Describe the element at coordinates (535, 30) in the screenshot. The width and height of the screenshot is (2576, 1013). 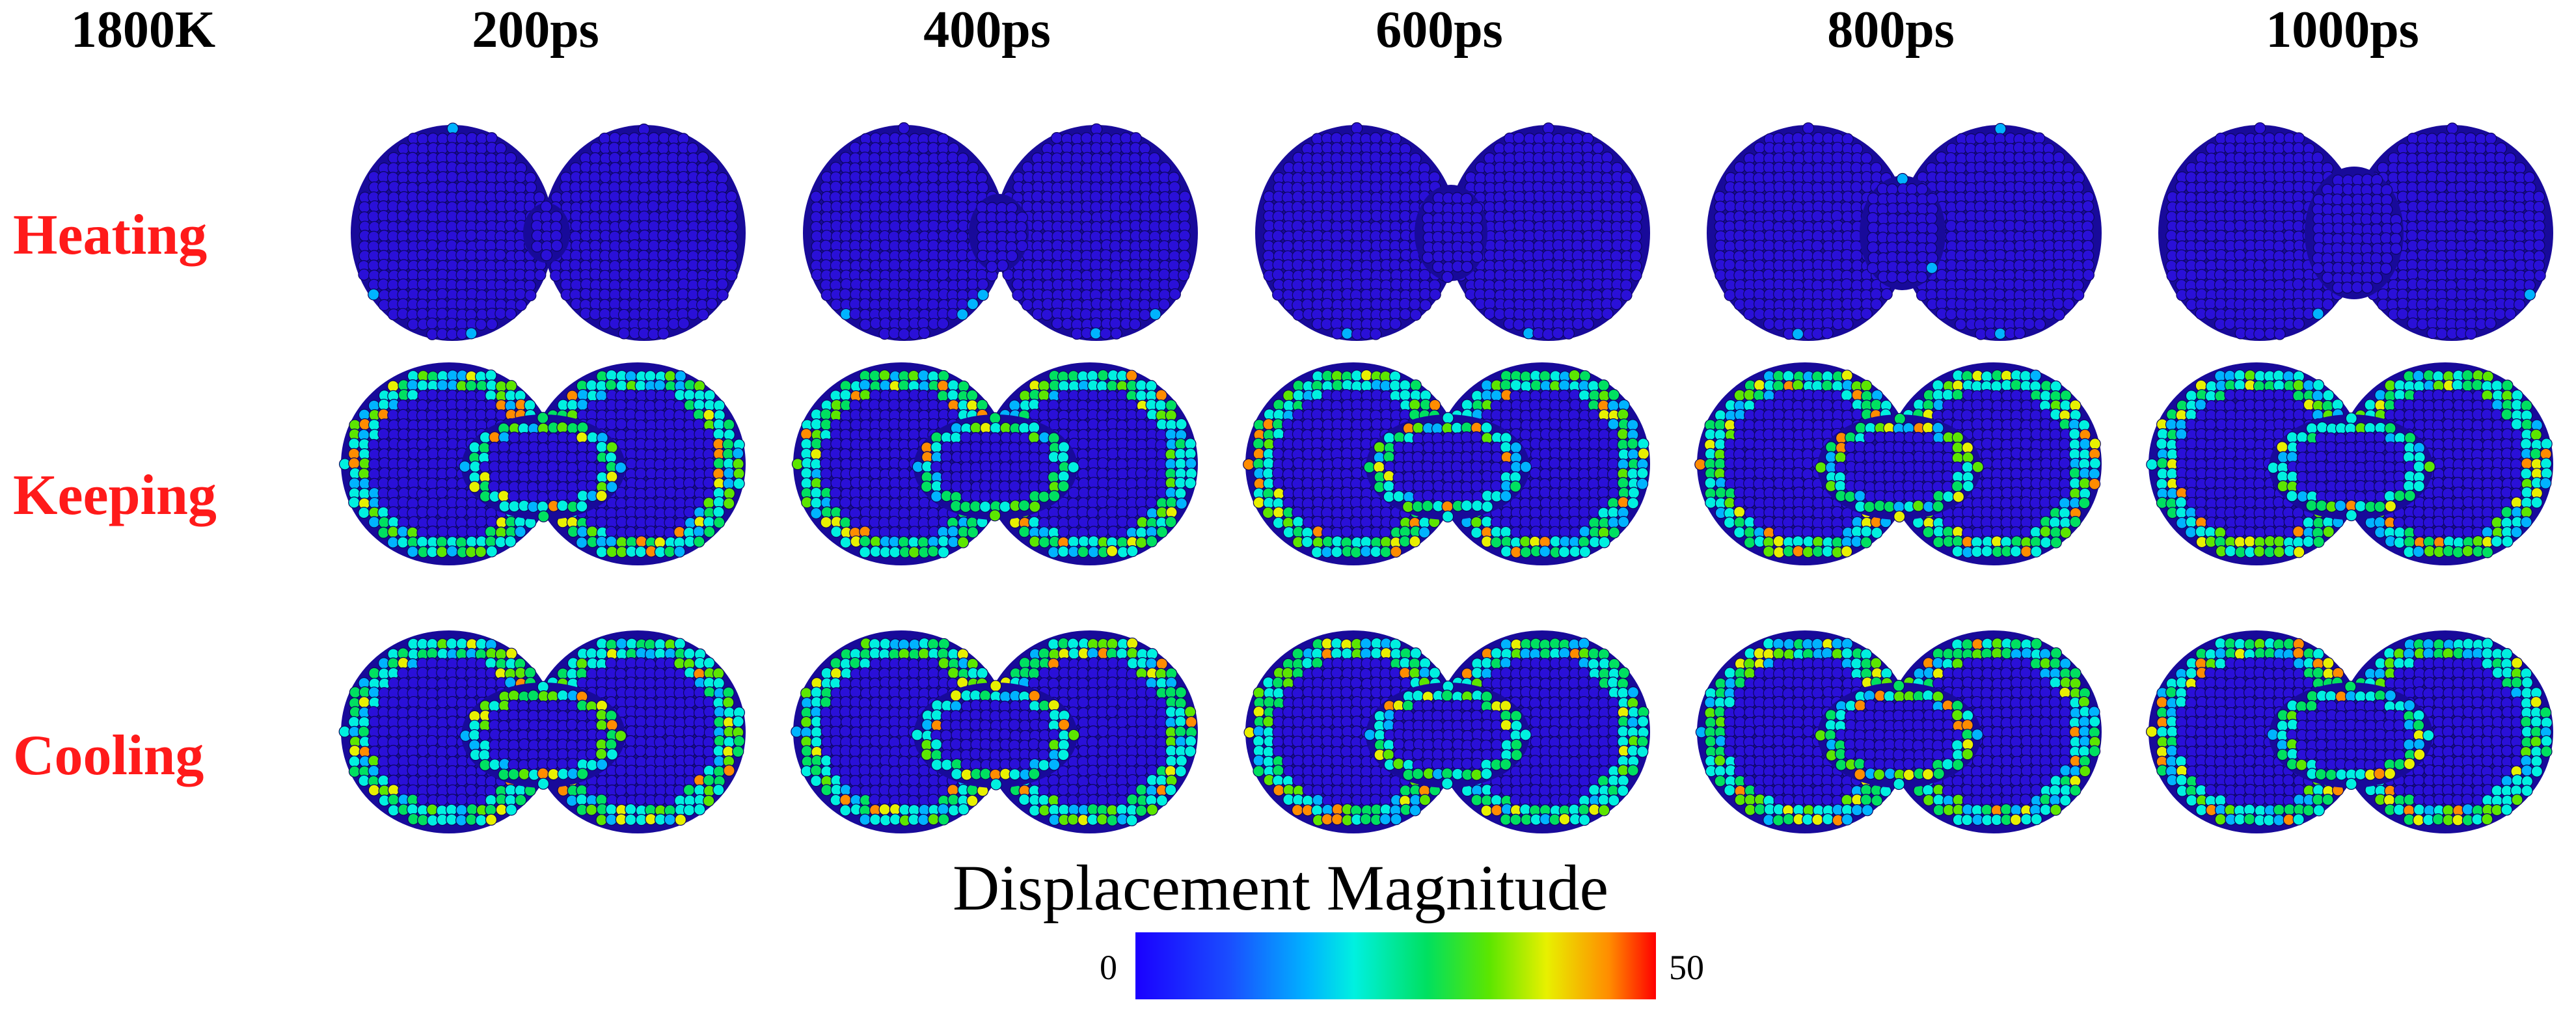
I see `time-header-200ps: 200ps` at that location.